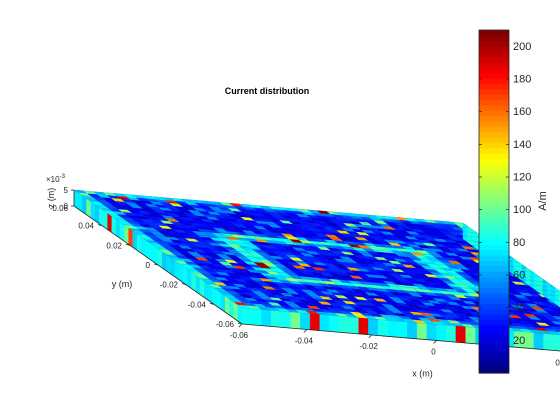 Image resolution: width=560 pixels, height=420 pixels. I want to click on colorbar-tick-label: 180, so click(522, 80).